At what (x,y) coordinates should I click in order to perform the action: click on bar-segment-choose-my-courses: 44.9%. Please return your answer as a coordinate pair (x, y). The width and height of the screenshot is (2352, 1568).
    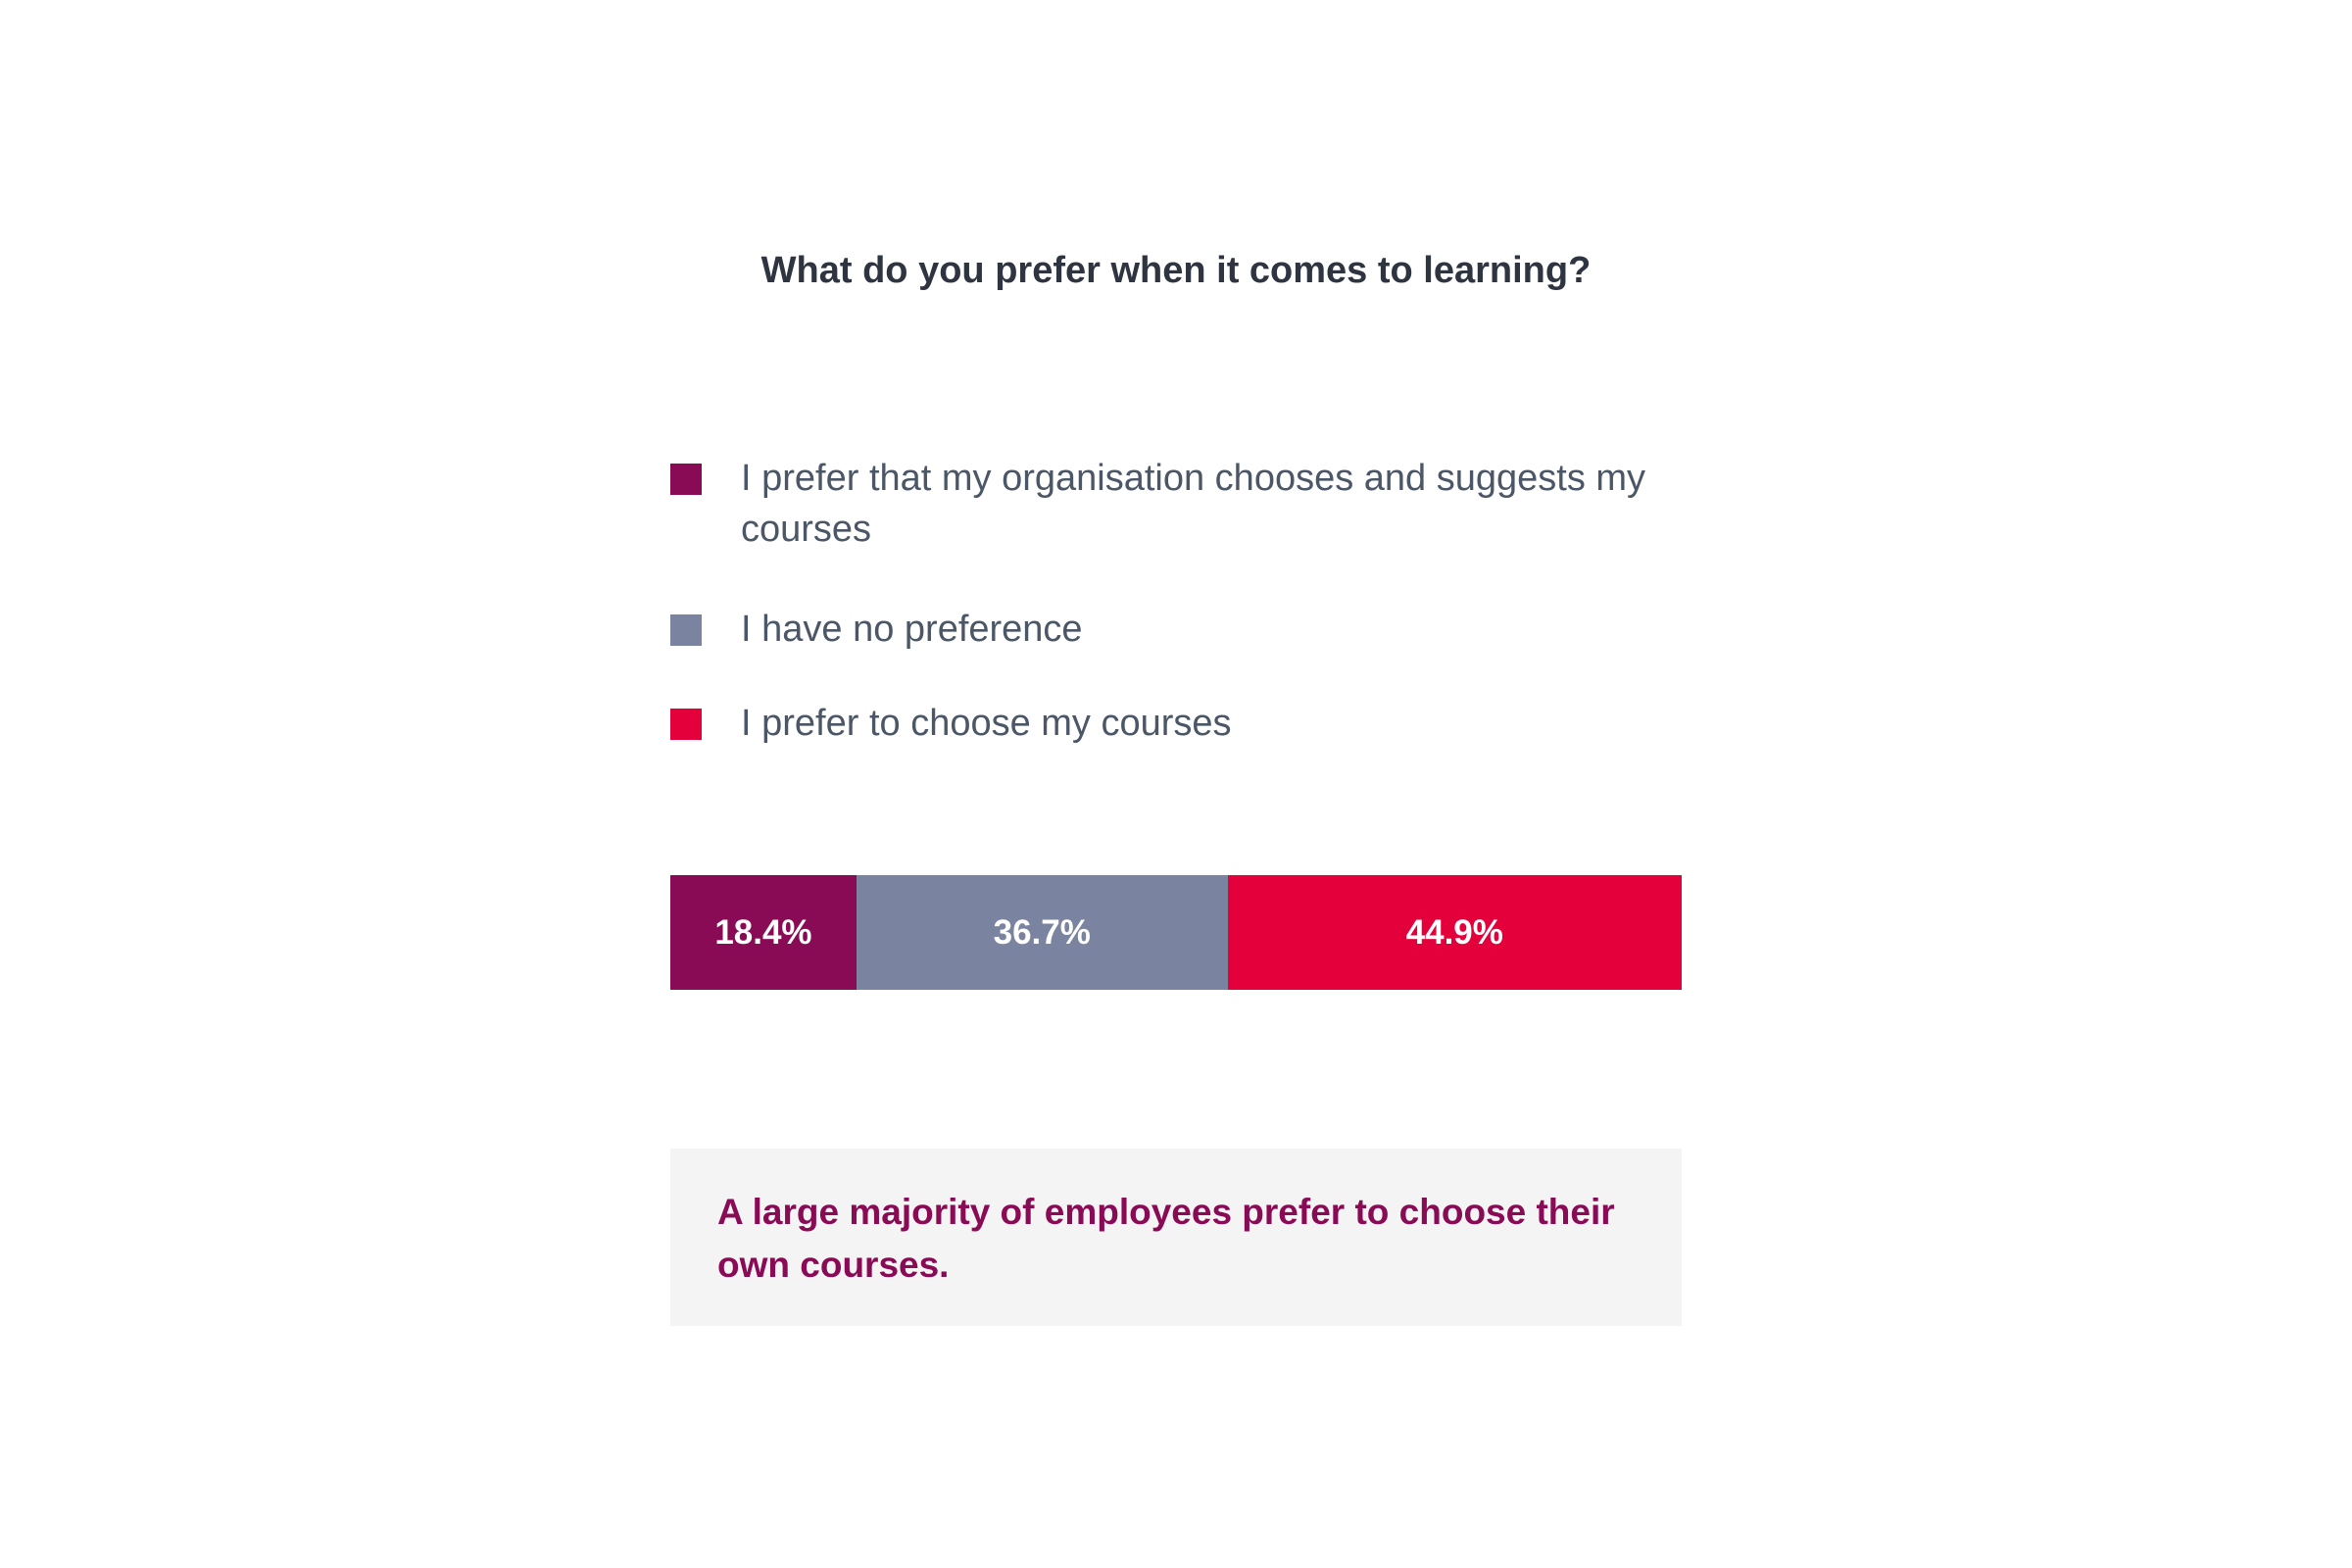
    Looking at the image, I should click on (1454, 932).